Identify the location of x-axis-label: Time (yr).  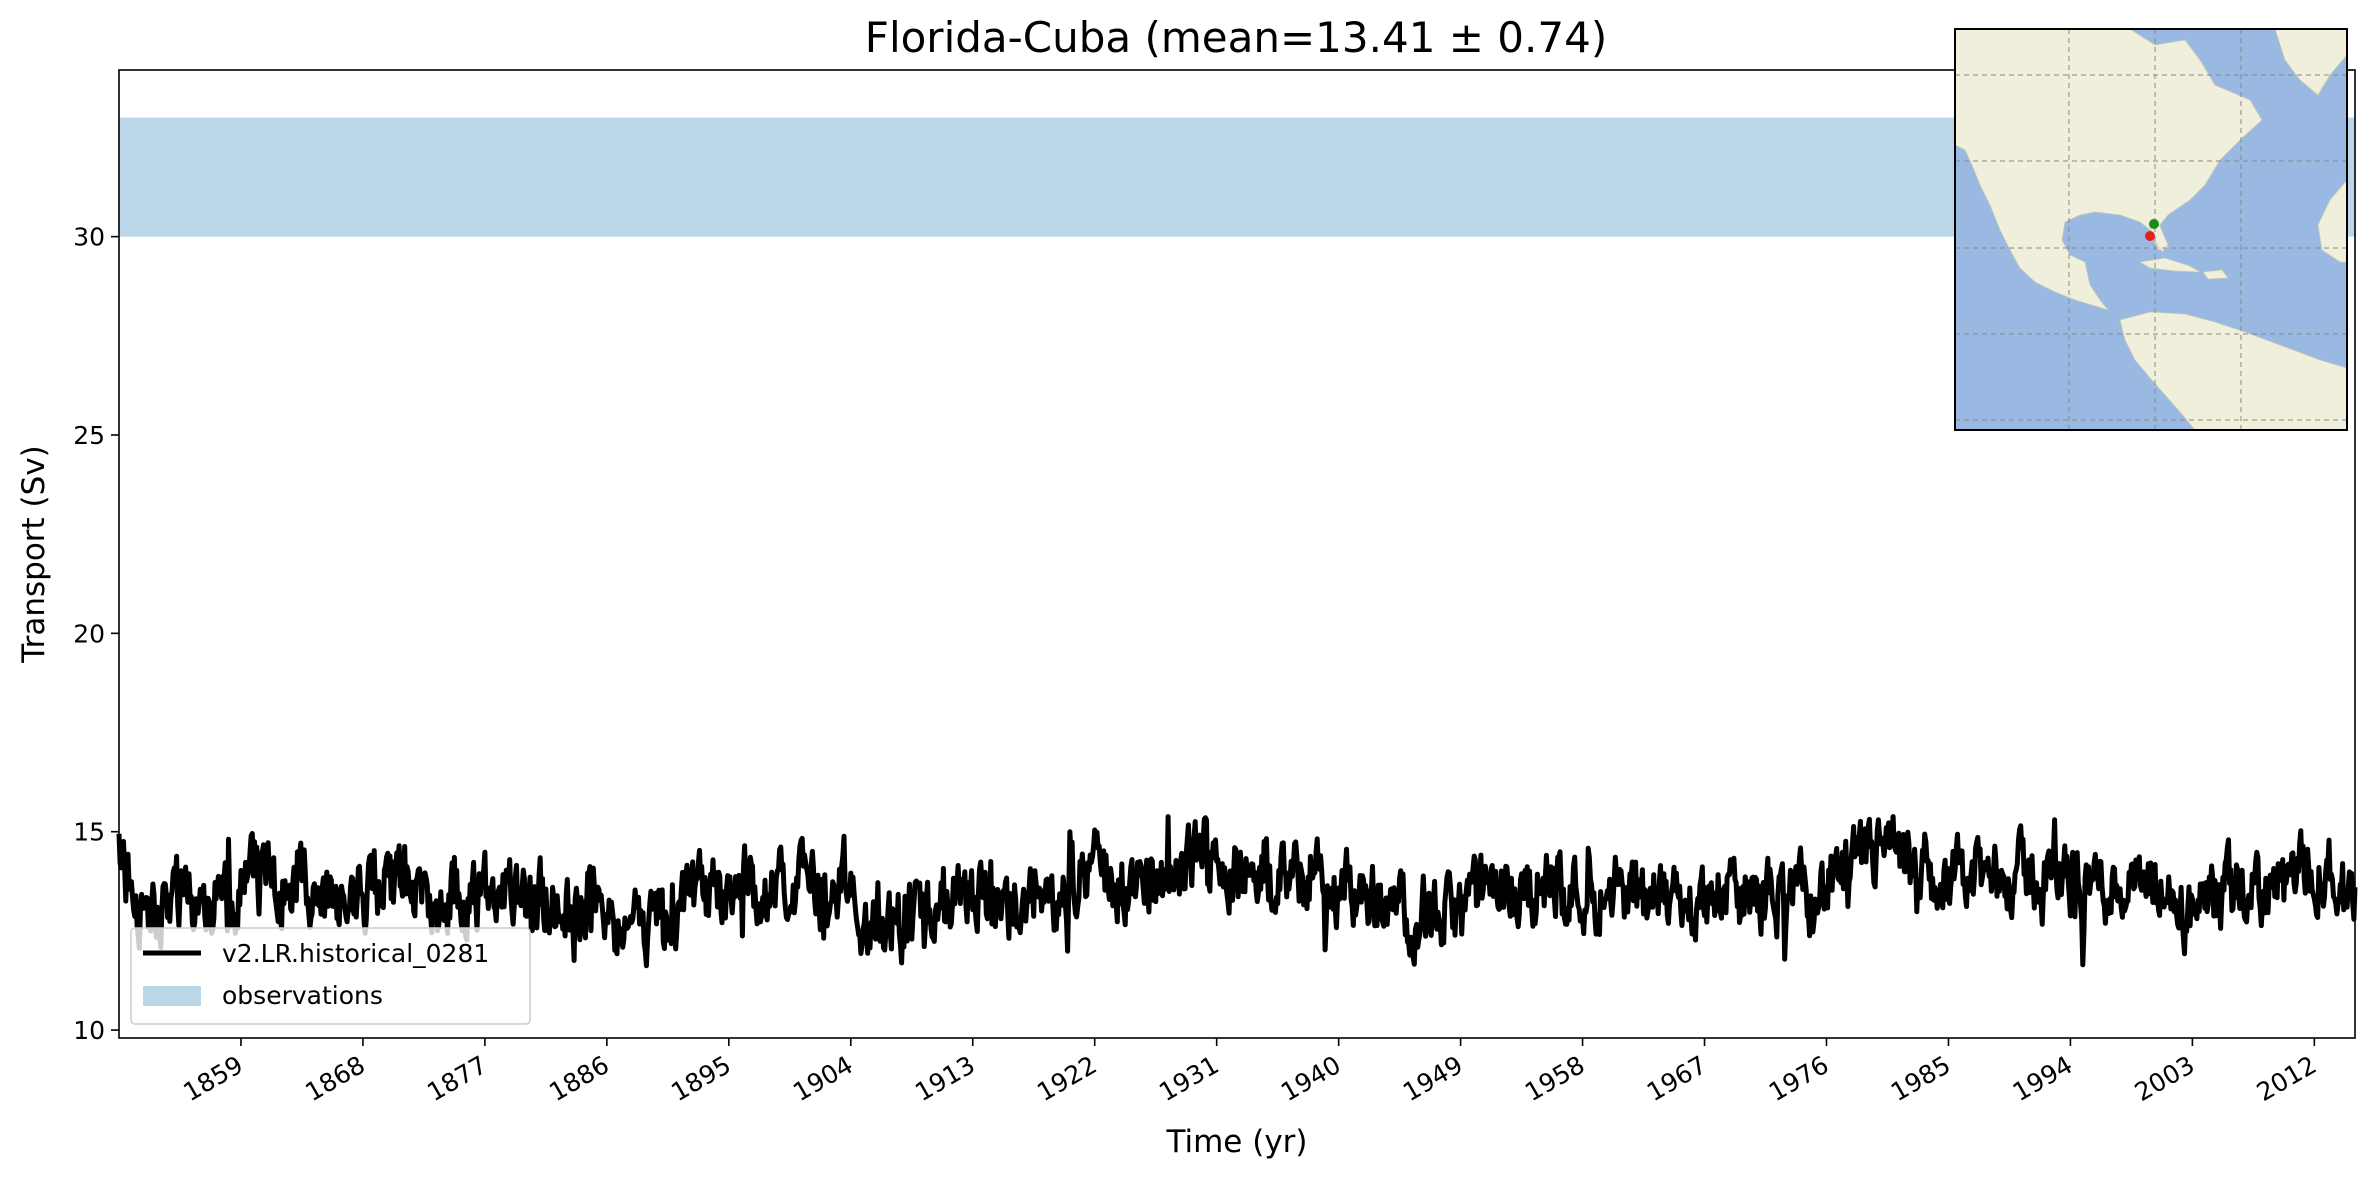
(1237, 1142).